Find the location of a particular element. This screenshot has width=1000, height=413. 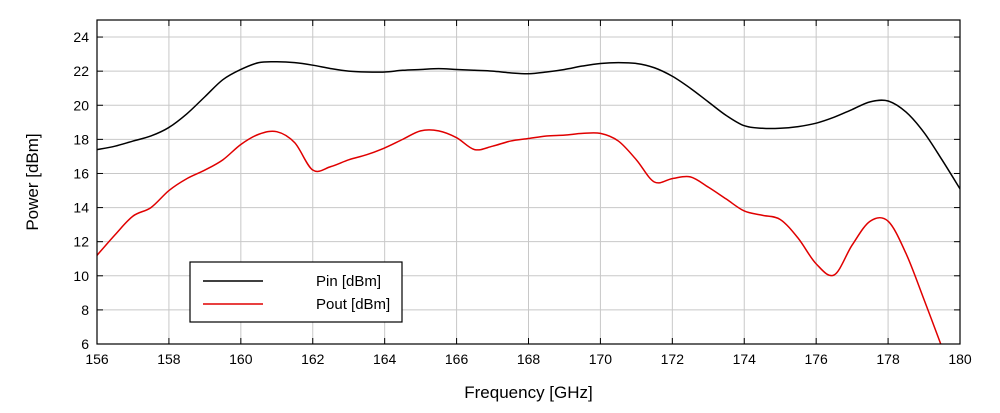

x-tick-label: 162 is located at coordinates (313, 359).